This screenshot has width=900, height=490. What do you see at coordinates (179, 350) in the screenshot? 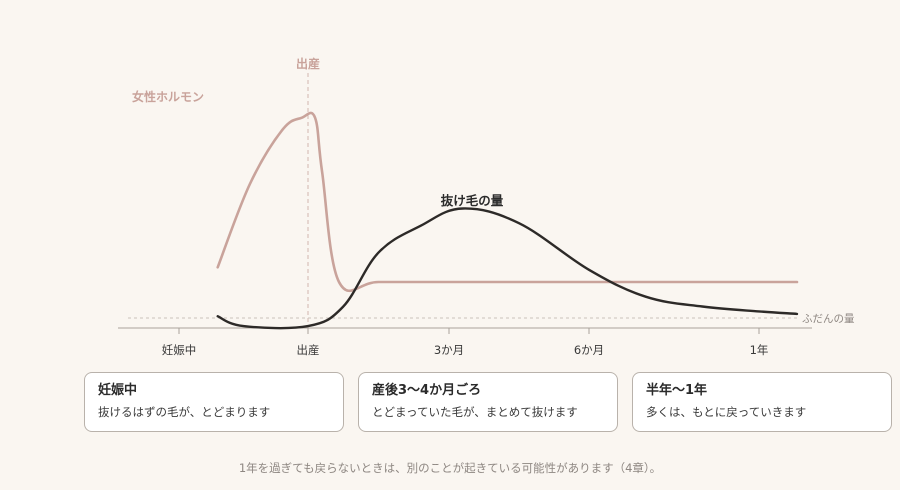
I see `x-tick-label: 妊娠中` at bounding box center [179, 350].